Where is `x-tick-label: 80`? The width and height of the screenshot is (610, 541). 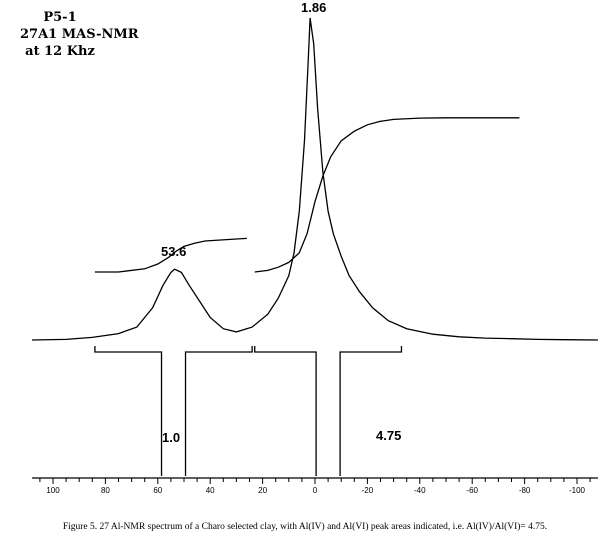 x-tick-label: 80 is located at coordinates (105, 490).